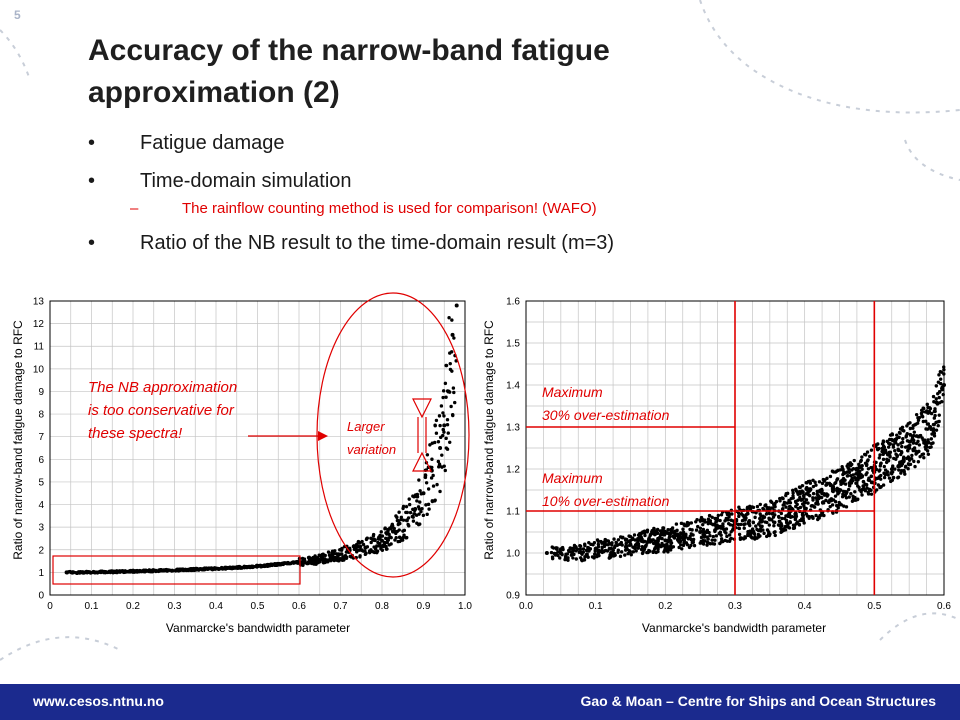 Image resolution: width=960 pixels, height=720 pixels. What do you see at coordinates (134, 208) in the screenshot?
I see `dash-icon: –` at bounding box center [134, 208].